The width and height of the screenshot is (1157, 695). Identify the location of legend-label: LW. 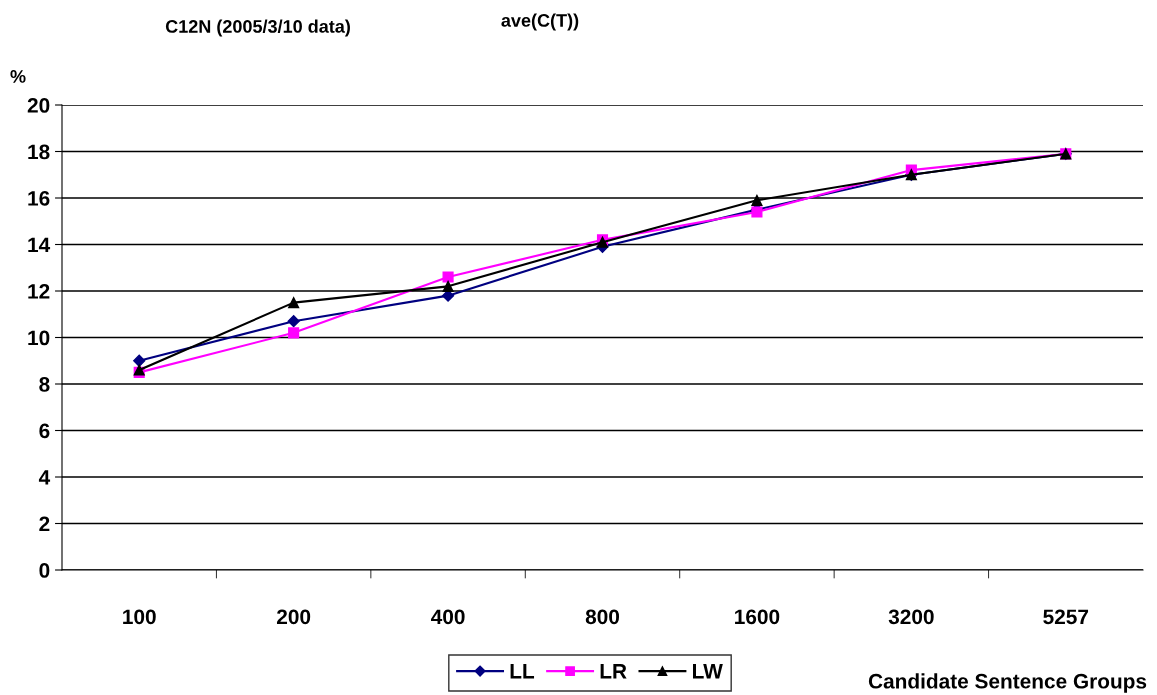
(708, 671).